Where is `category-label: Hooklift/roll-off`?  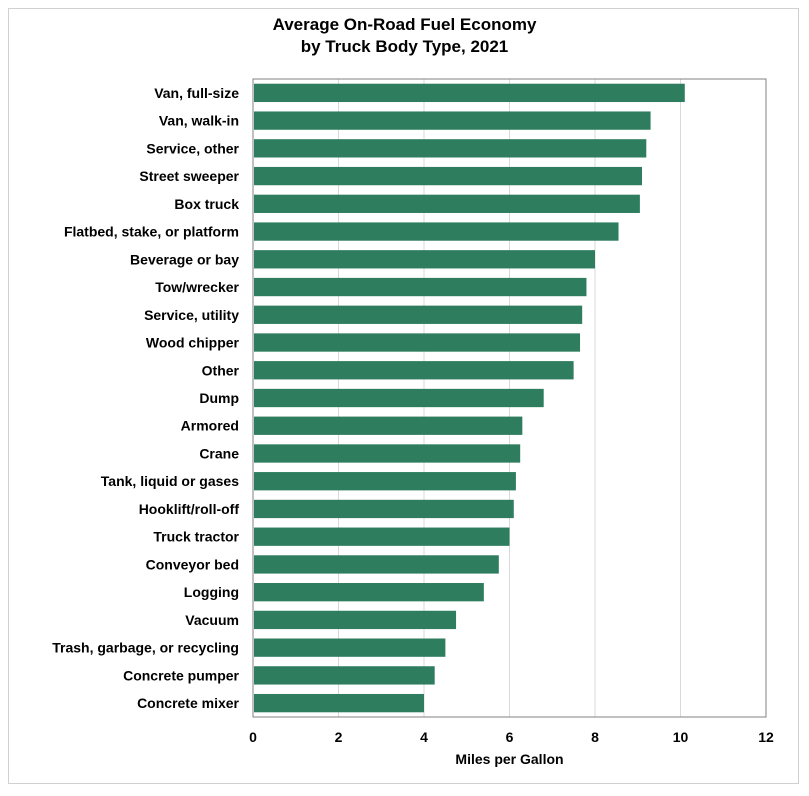
category-label: Hooklift/roll-off is located at coordinates (189, 509).